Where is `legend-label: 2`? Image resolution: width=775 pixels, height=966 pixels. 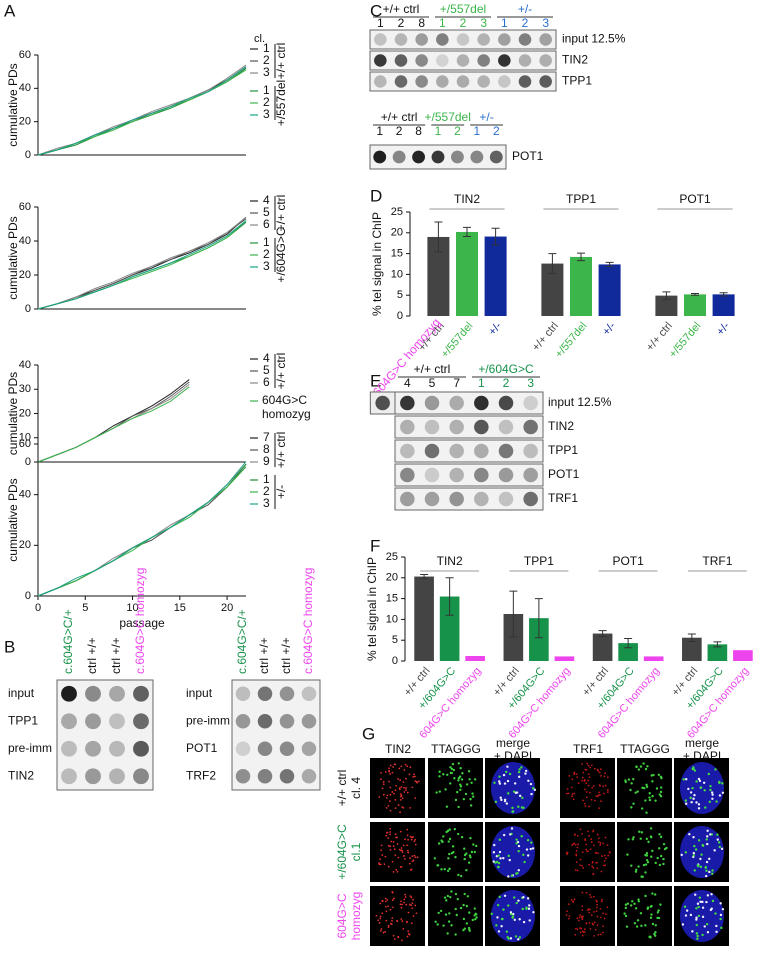 legend-label: 2 is located at coordinates (266, 491).